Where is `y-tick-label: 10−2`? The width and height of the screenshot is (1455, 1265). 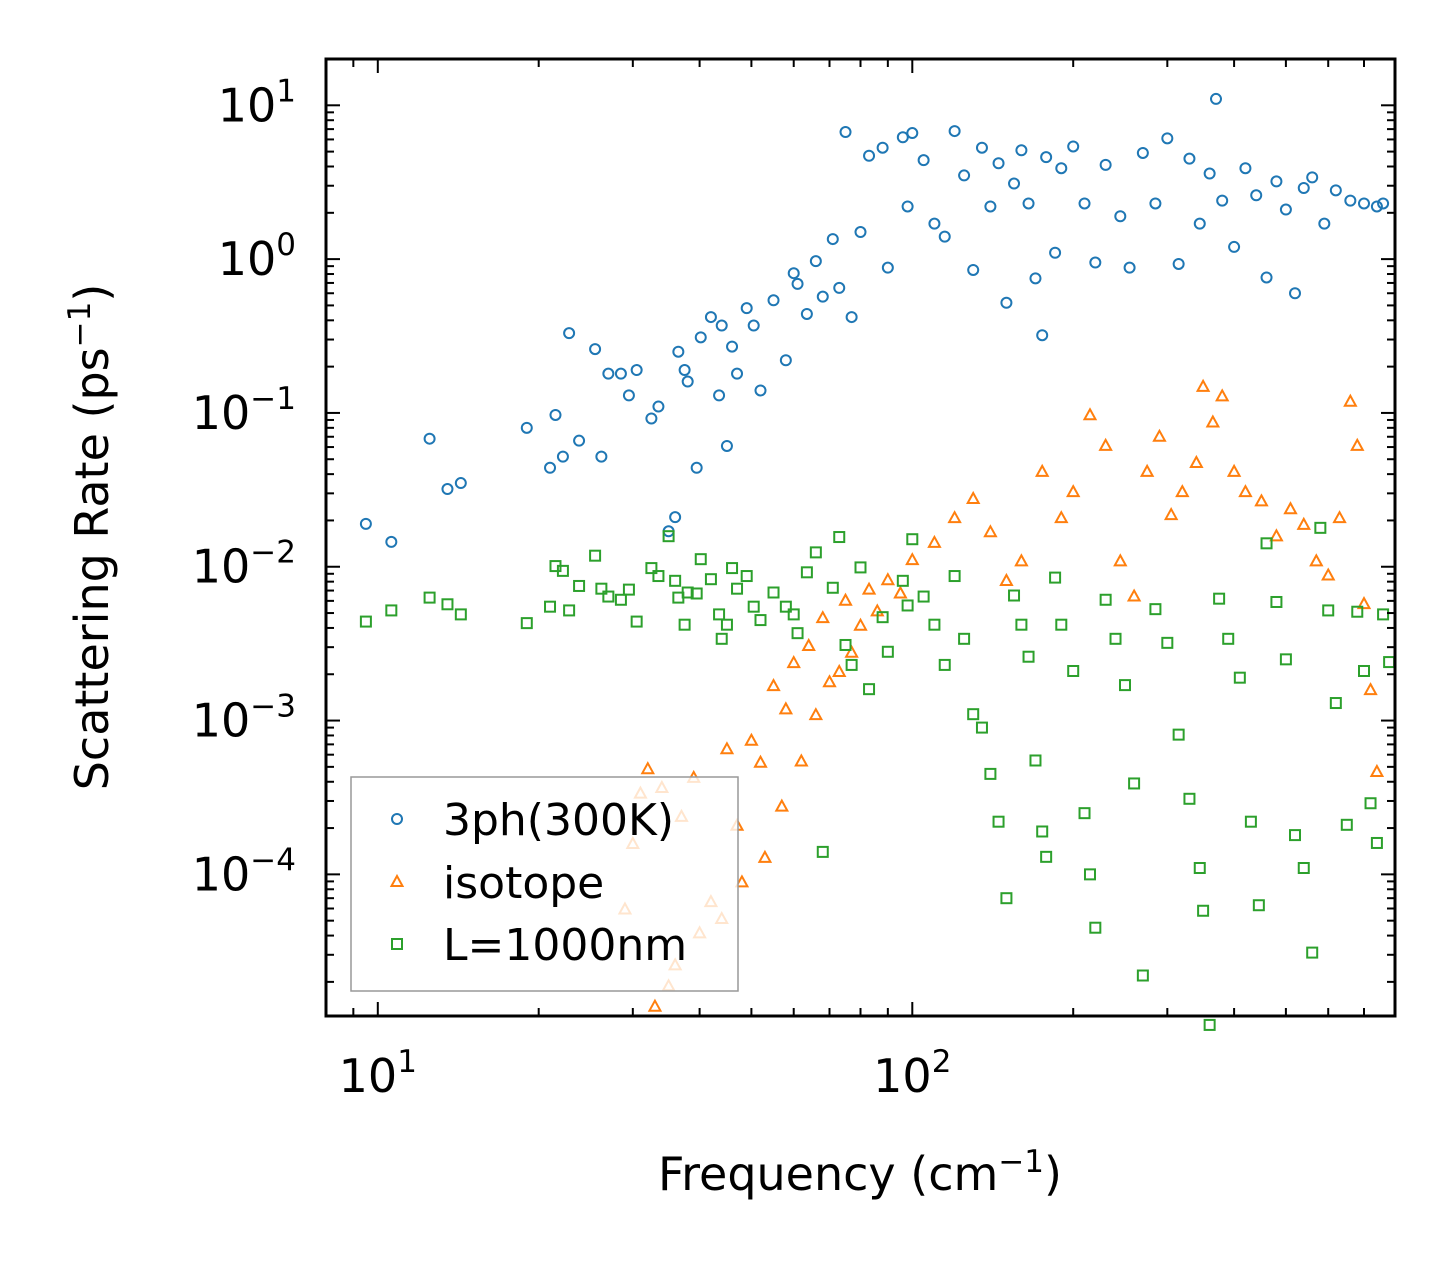
y-tick-label: 10−2 is located at coordinates (244, 564).